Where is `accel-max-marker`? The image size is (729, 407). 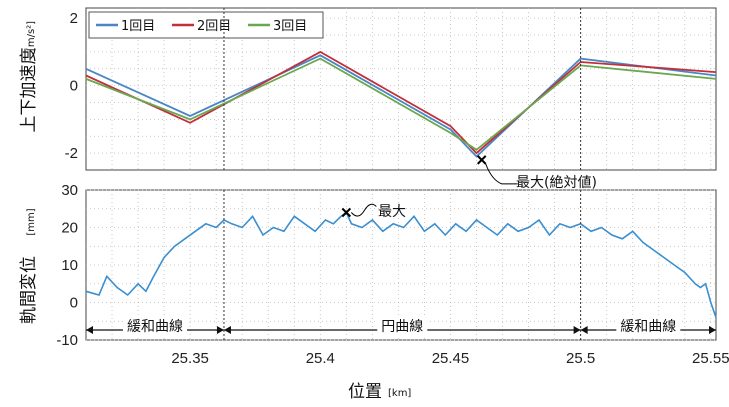
accel-max-marker is located at coordinates (481, 160).